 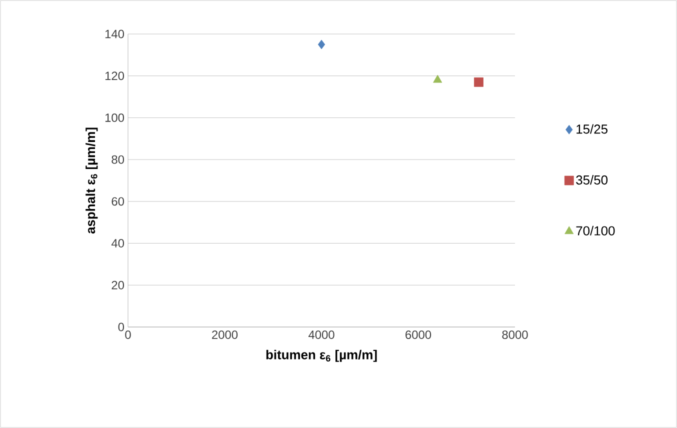 What do you see at coordinates (225, 334) in the screenshot?
I see `x-tick-label: 2000` at bounding box center [225, 334].